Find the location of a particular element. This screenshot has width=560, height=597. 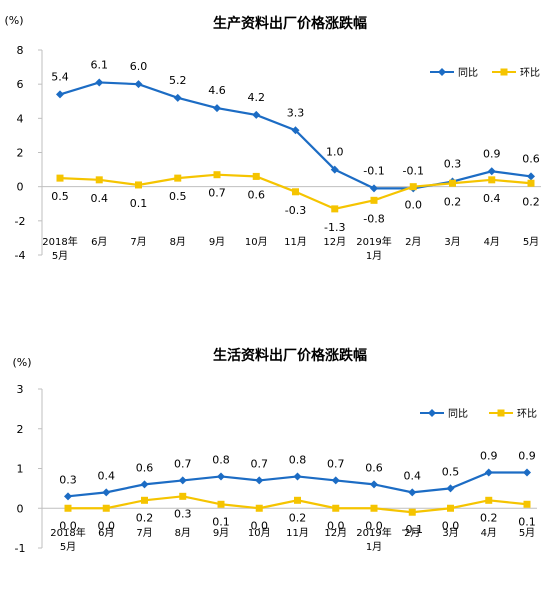

data-label-yoy: 0.6 is located at coordinates (145, 467).